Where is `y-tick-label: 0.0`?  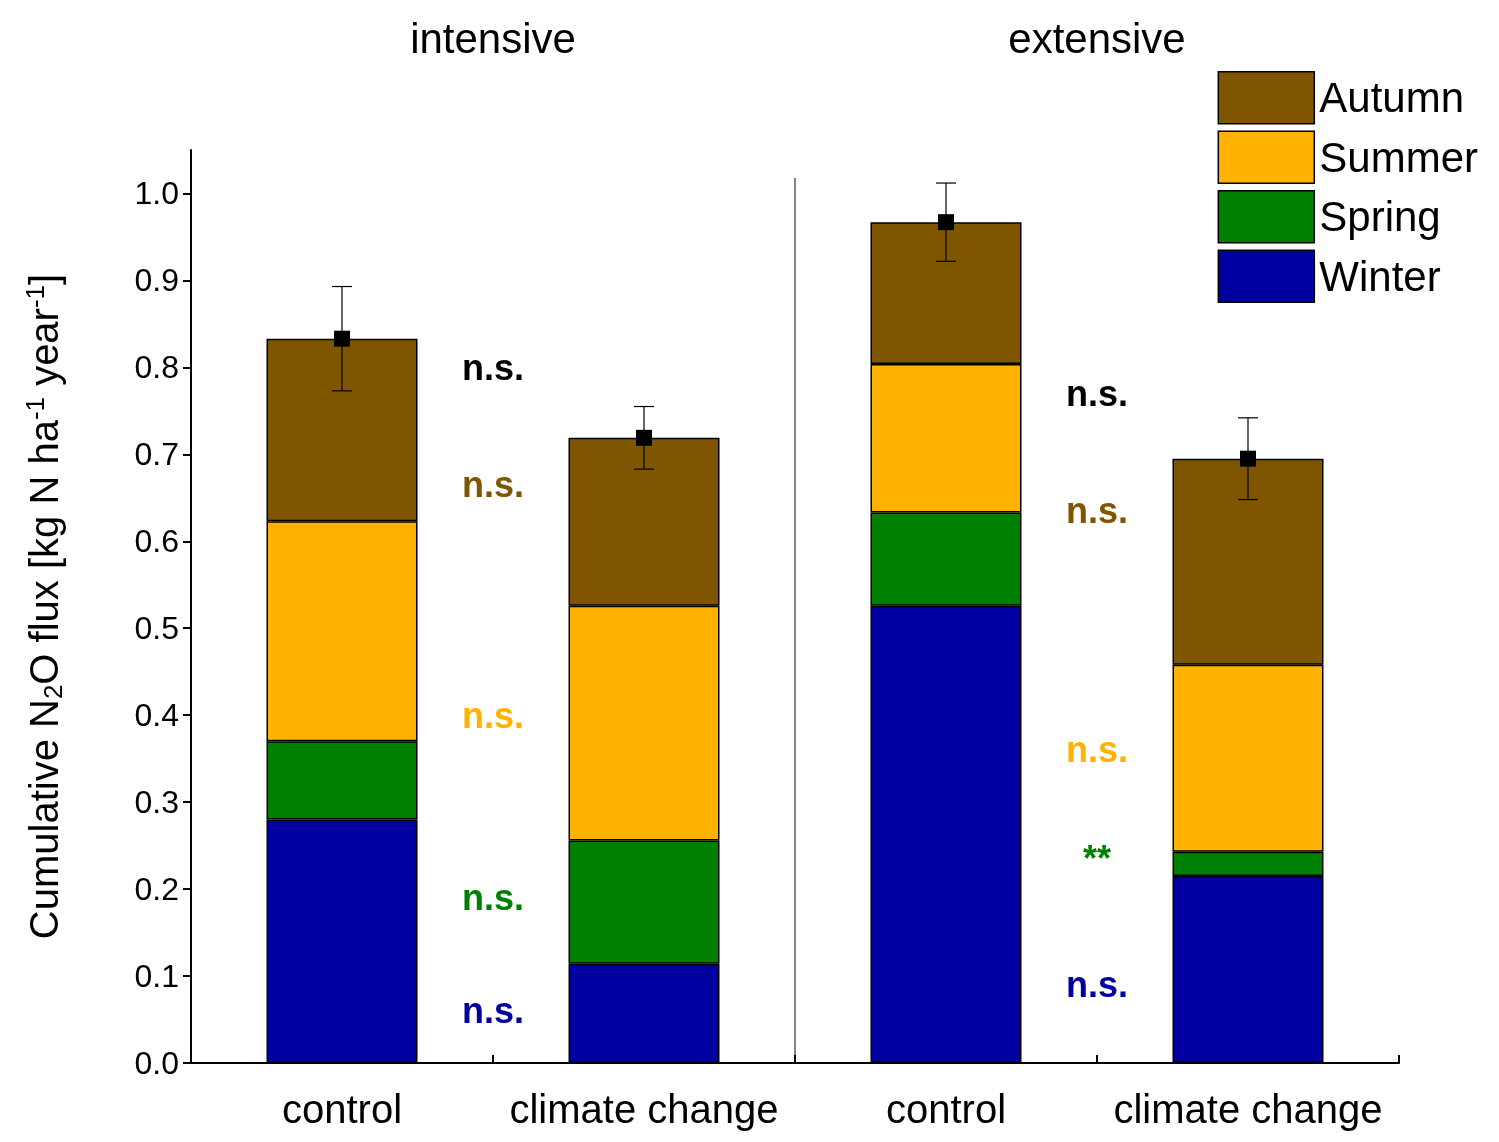
y-tick-label: 0.0 is located at coordinates (156, 1063).